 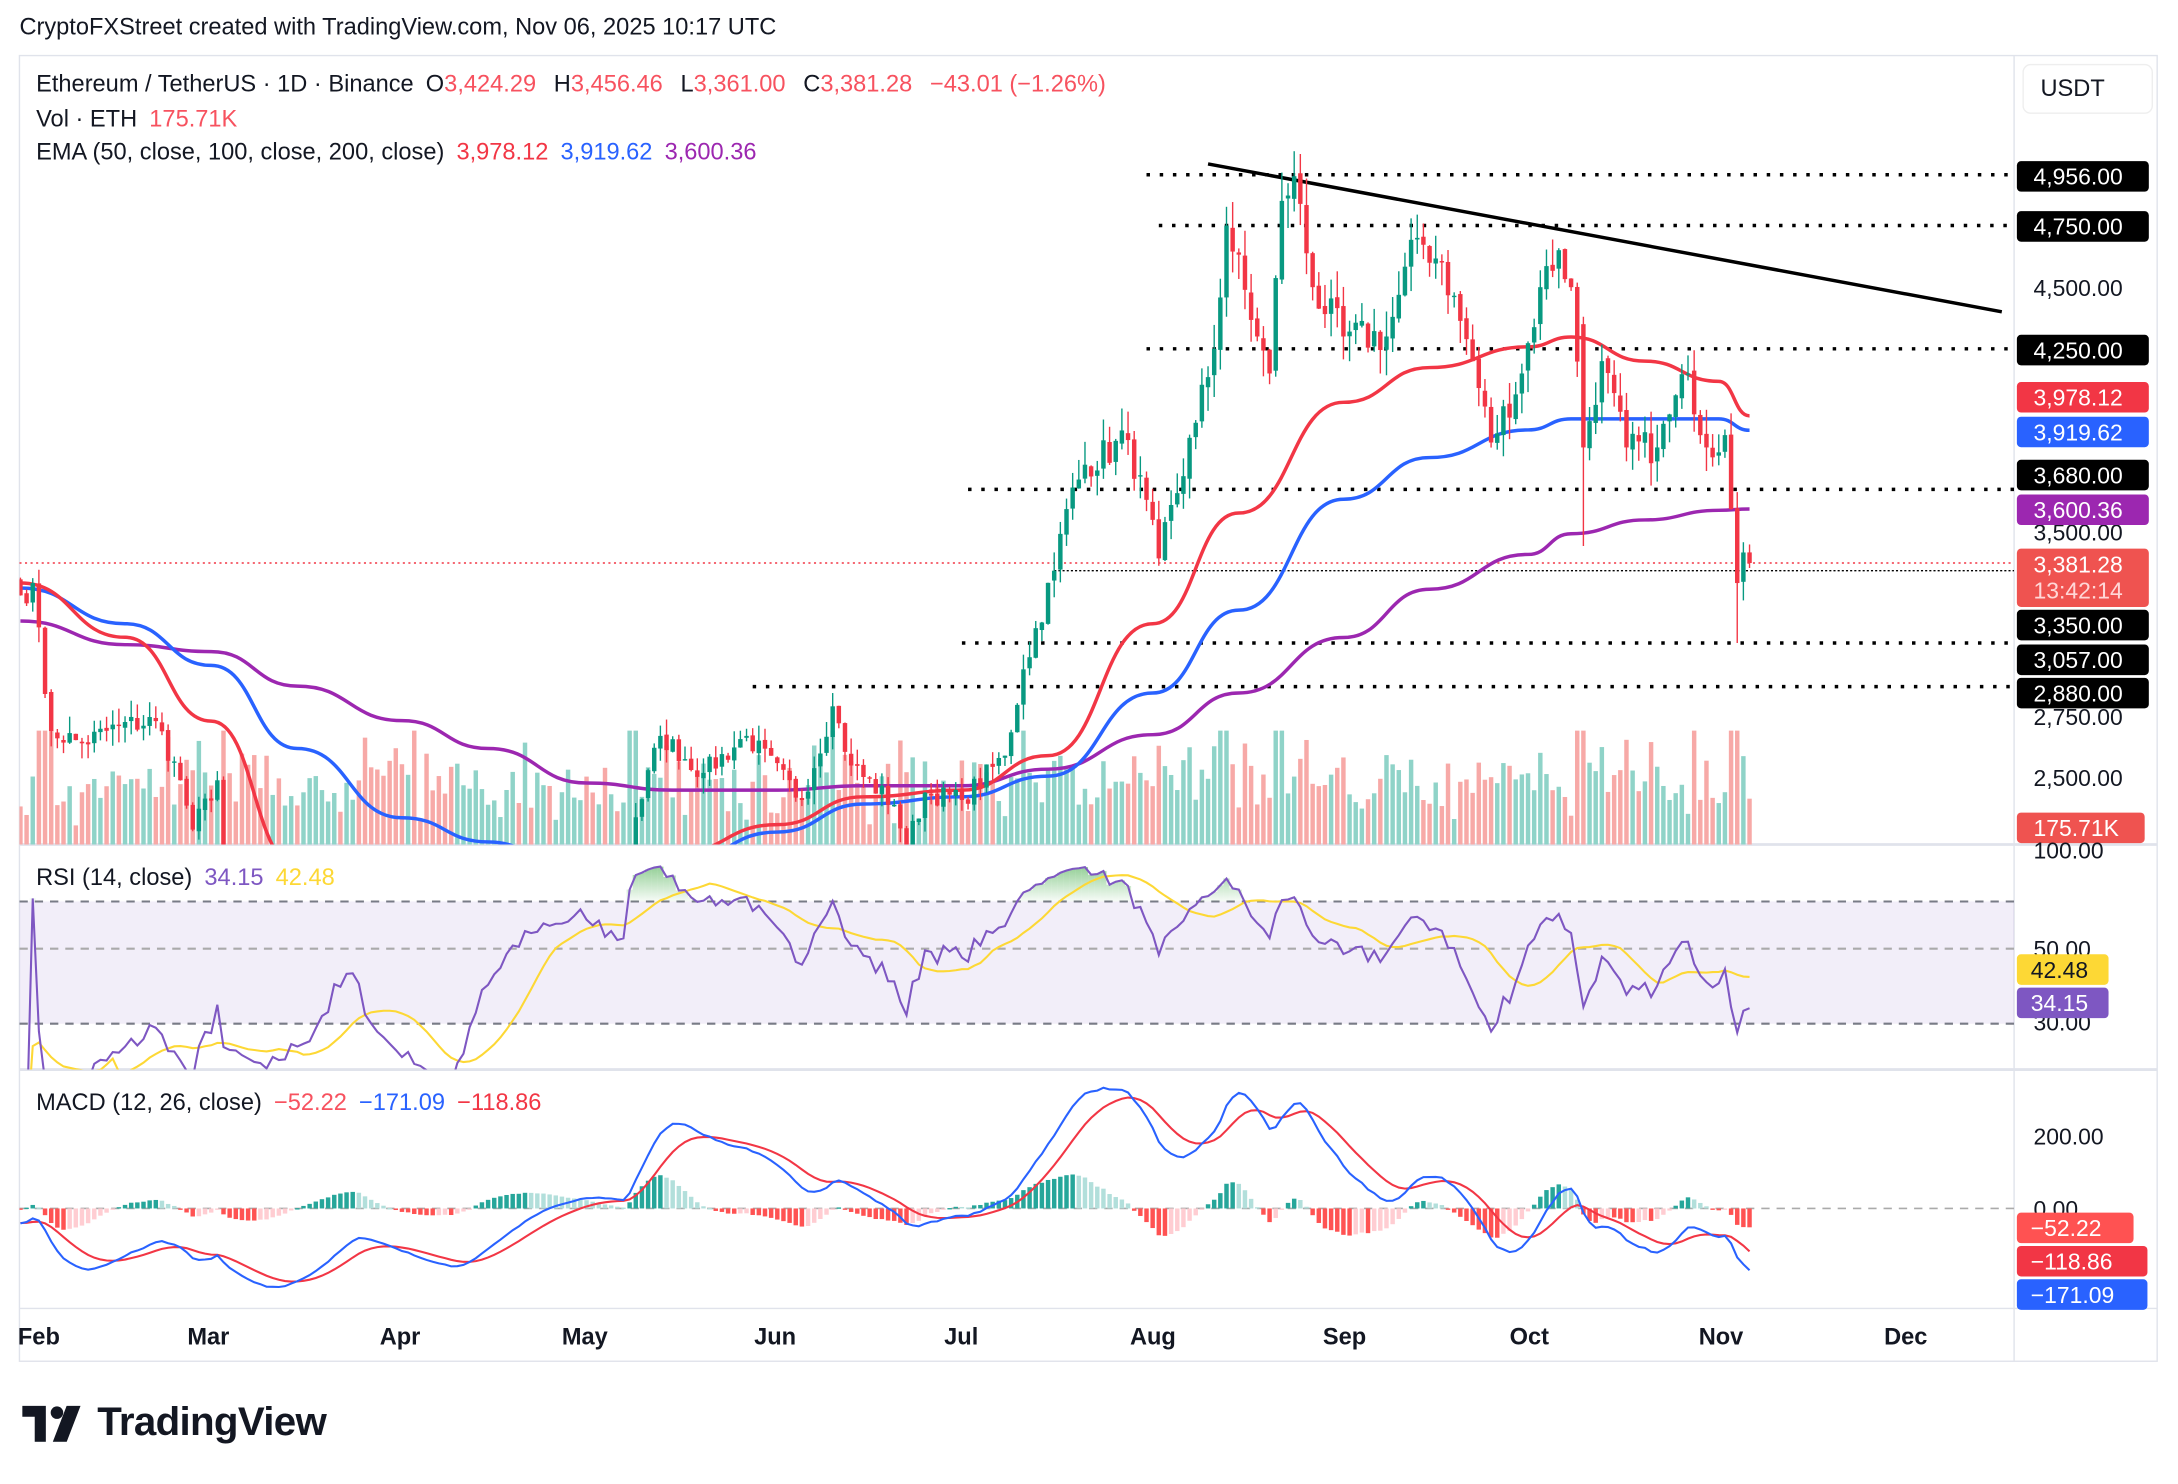 I want to click on tradingview-logo: TradingView, so click(x=174, y=1423).